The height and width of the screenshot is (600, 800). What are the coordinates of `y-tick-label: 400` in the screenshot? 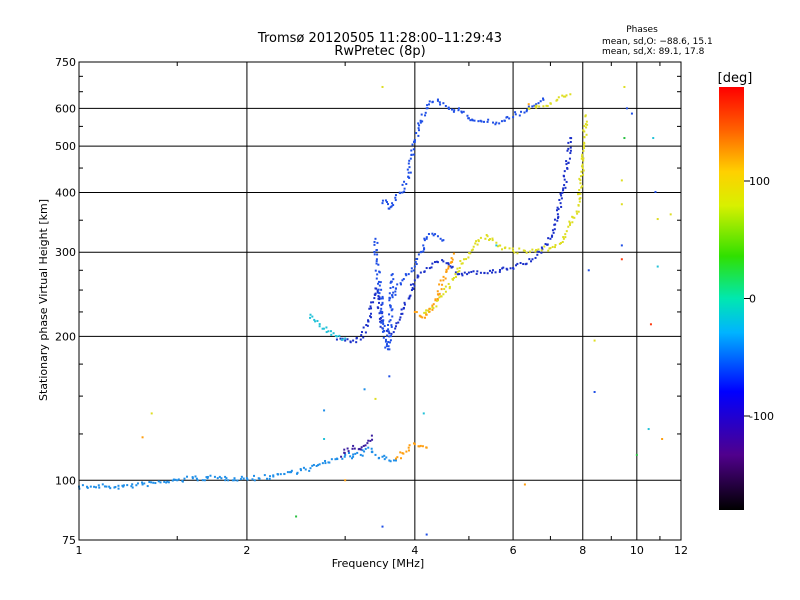 It's located at (65, 192).